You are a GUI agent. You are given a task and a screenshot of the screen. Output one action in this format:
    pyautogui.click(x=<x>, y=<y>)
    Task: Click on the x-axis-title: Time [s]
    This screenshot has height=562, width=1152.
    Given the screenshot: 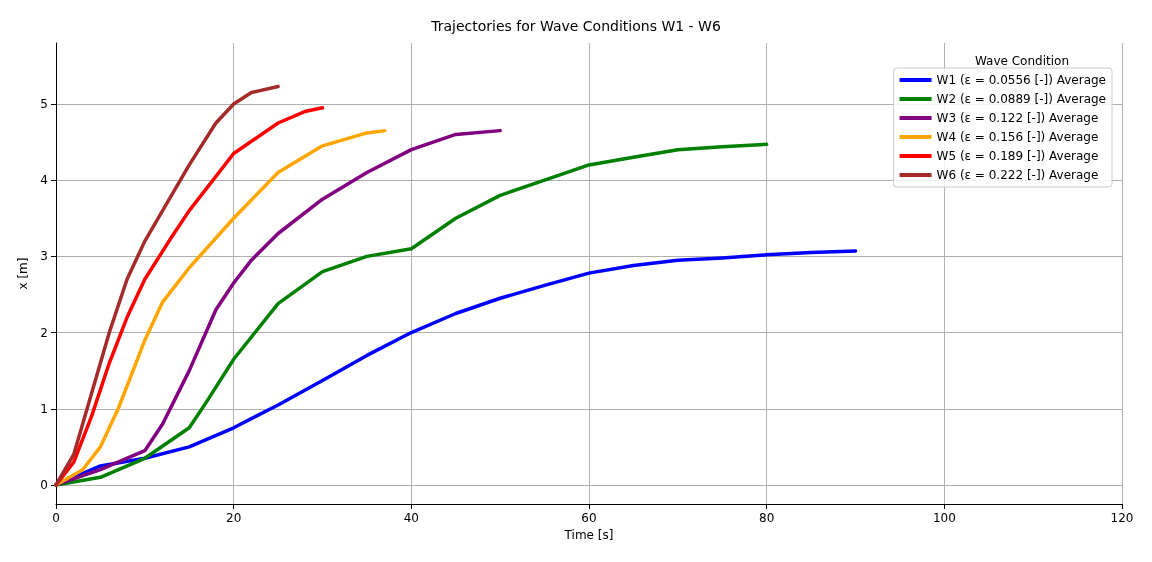 What is the action you would take?
    pyautogui.click(x=588, y=534)
    